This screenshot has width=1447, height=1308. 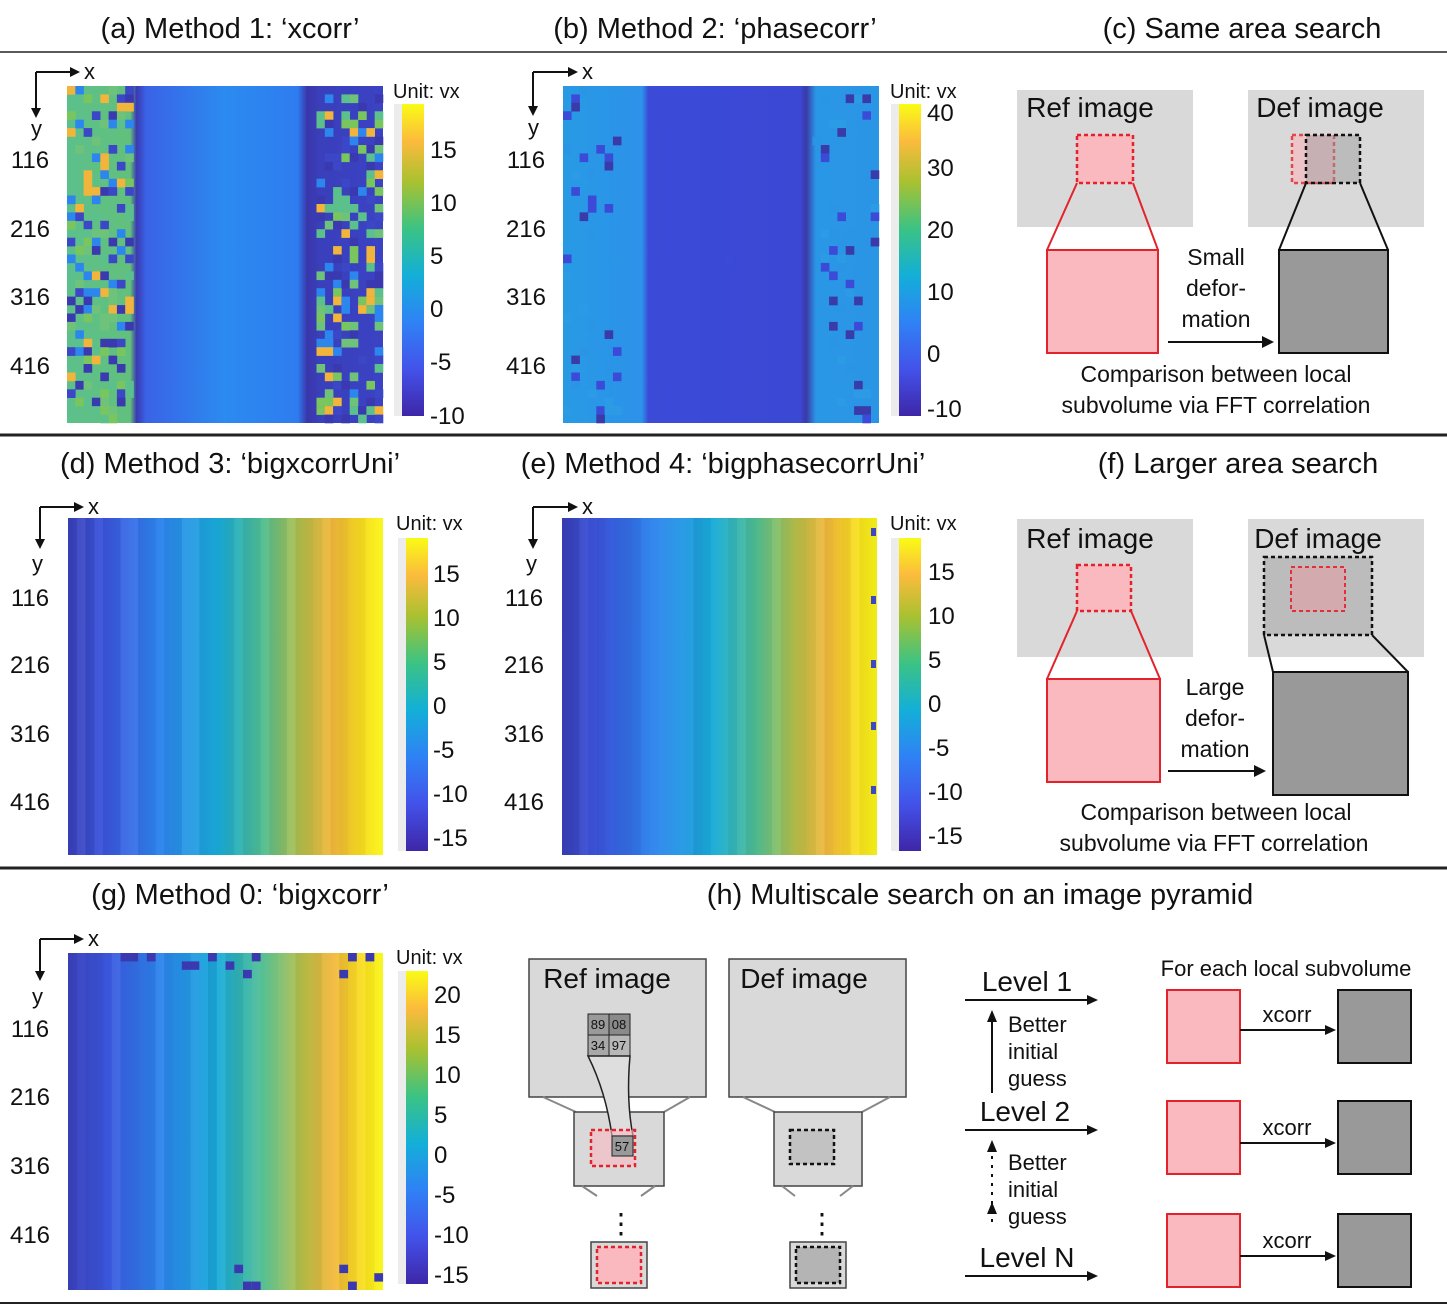 I want to click on ref-image-label: Ref image, so click(x=1090, y=107).